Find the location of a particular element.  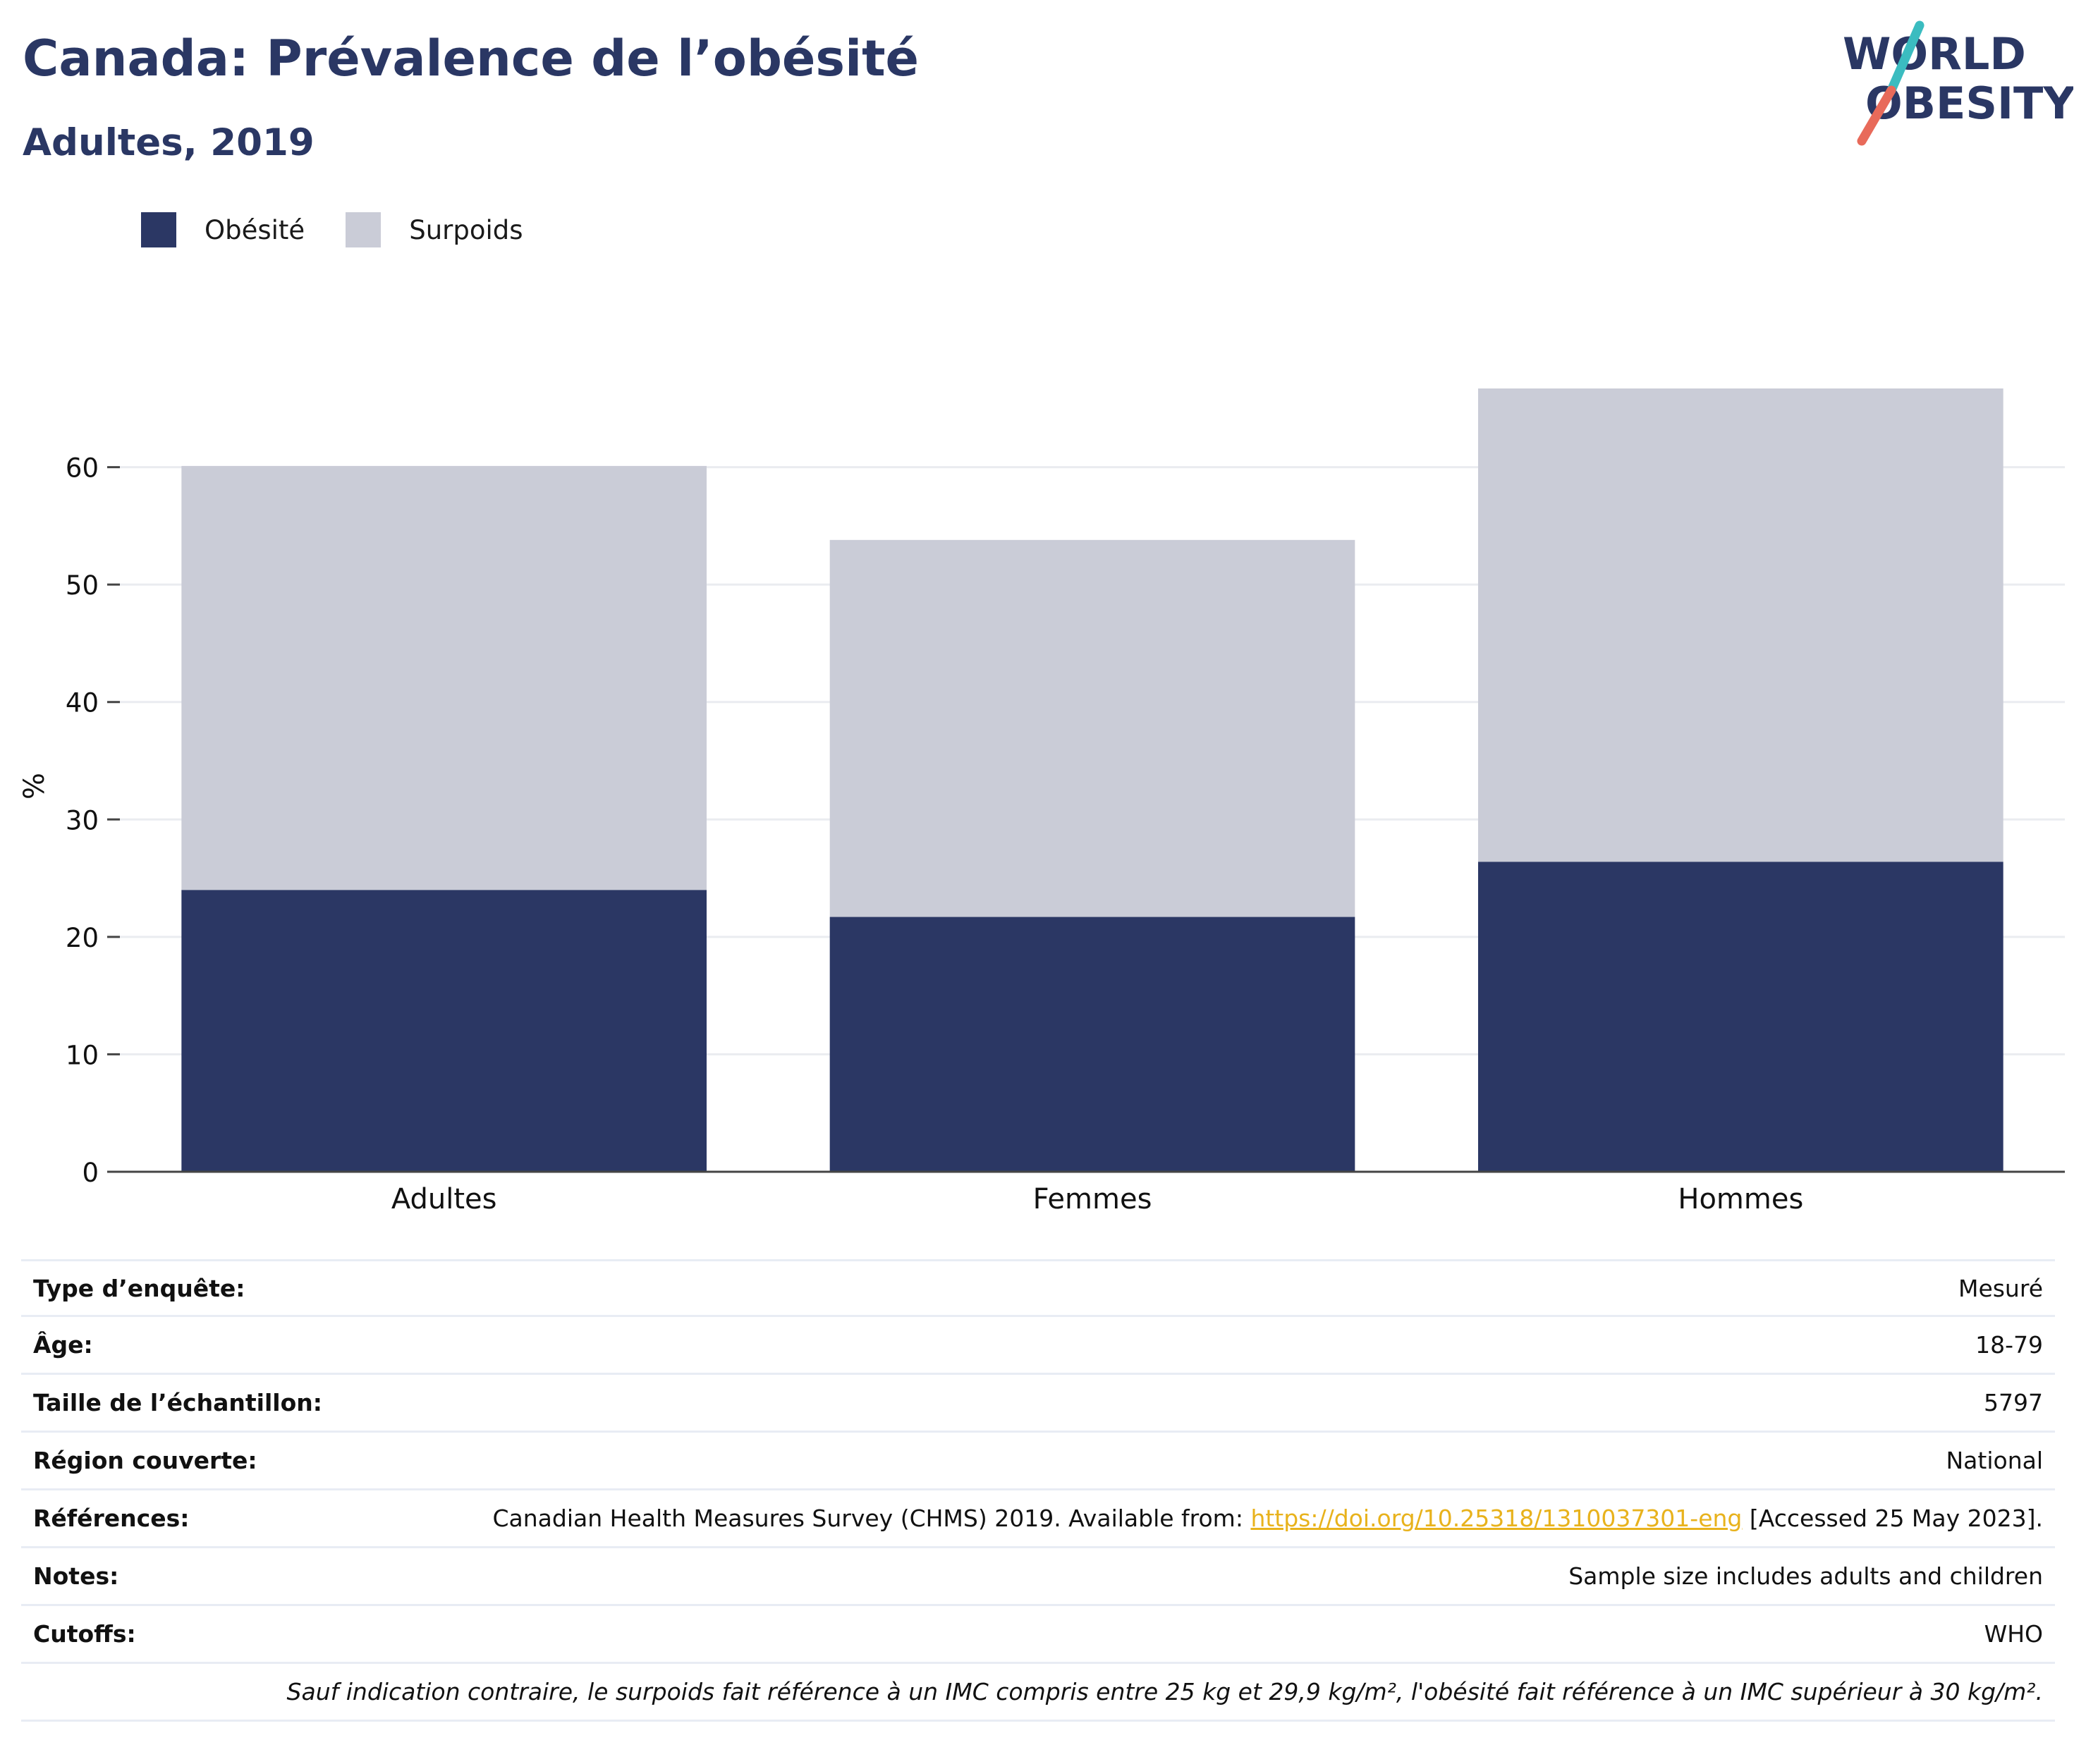

logo-teal-slash is located at coordinates (1905, 57).